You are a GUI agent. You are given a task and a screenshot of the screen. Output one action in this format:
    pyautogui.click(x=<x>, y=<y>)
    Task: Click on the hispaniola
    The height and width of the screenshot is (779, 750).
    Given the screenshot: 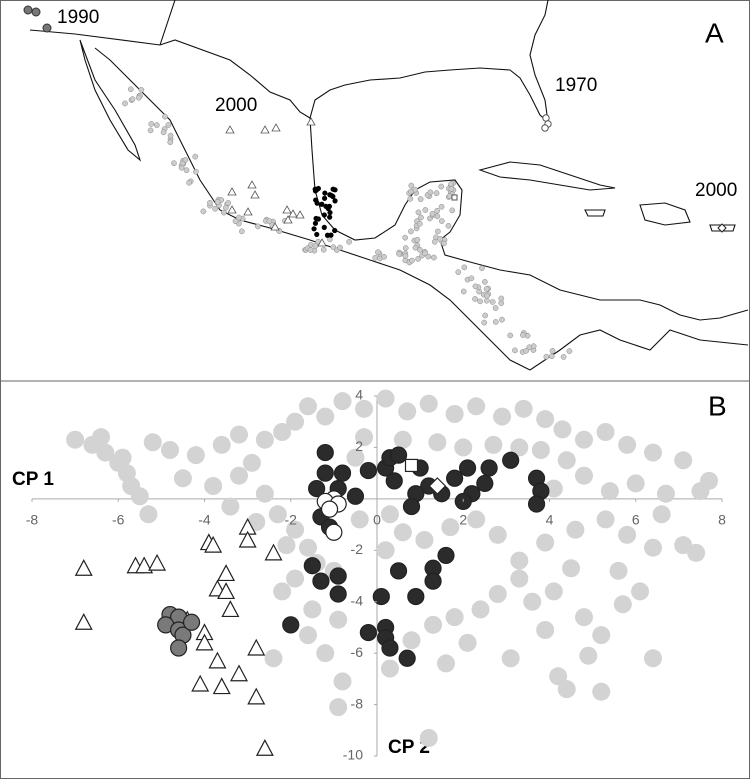 What is the action you would take?
    pyautogui.click(x=665, y=214)
    